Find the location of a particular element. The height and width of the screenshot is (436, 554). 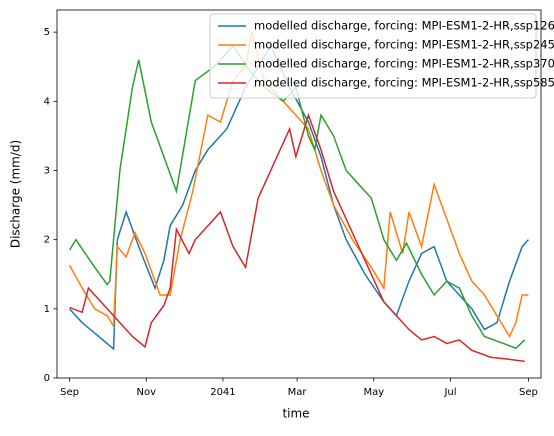

y-tick-label: 0 is located at coordinates (47, 378).